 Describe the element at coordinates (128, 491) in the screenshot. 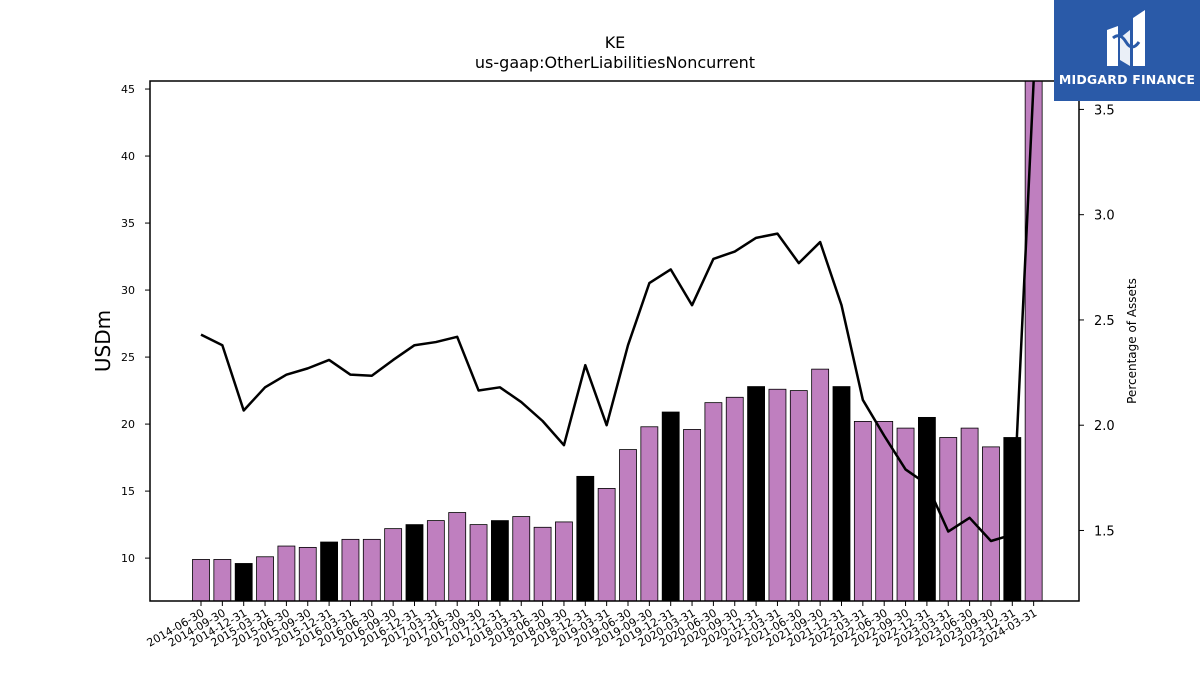

I see `y-tick-label: 15` at that location.